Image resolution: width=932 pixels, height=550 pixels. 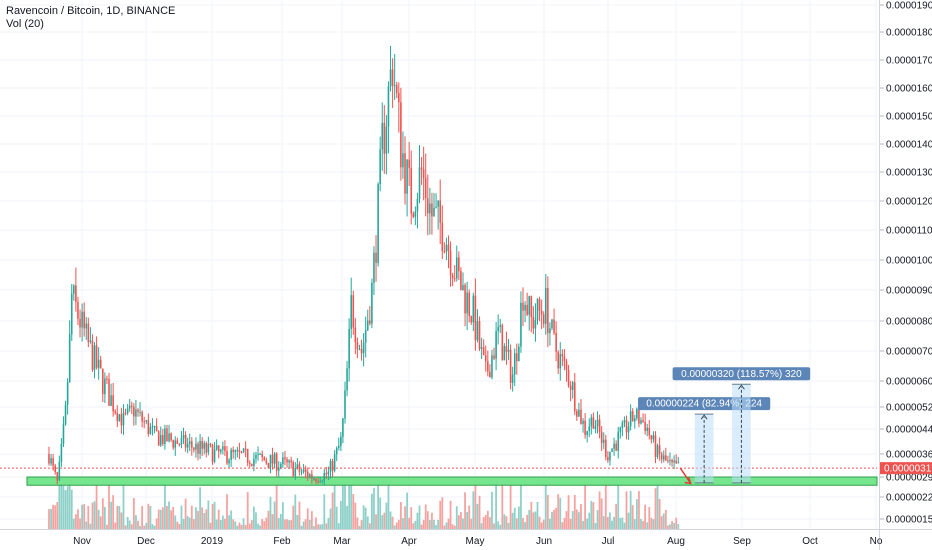 I want to click on symbol-title: Ravencoin / Bitcoin, 1D, BINANCE, so click(x=91, y=11).